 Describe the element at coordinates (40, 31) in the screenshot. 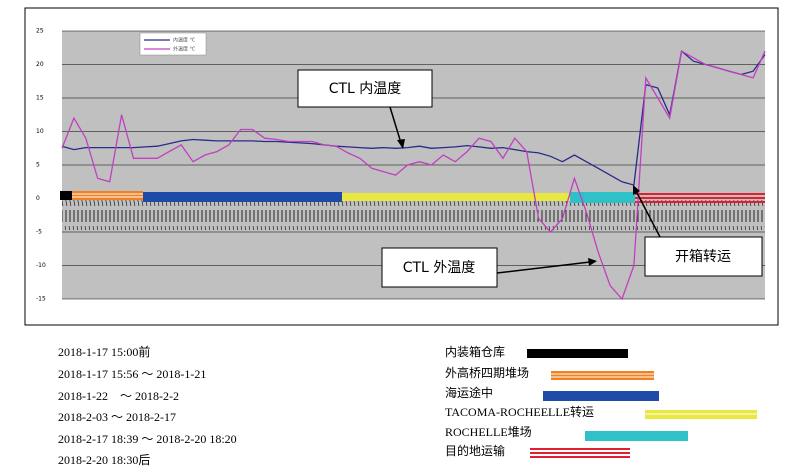

I see `y-tick-label: 25` at that location.